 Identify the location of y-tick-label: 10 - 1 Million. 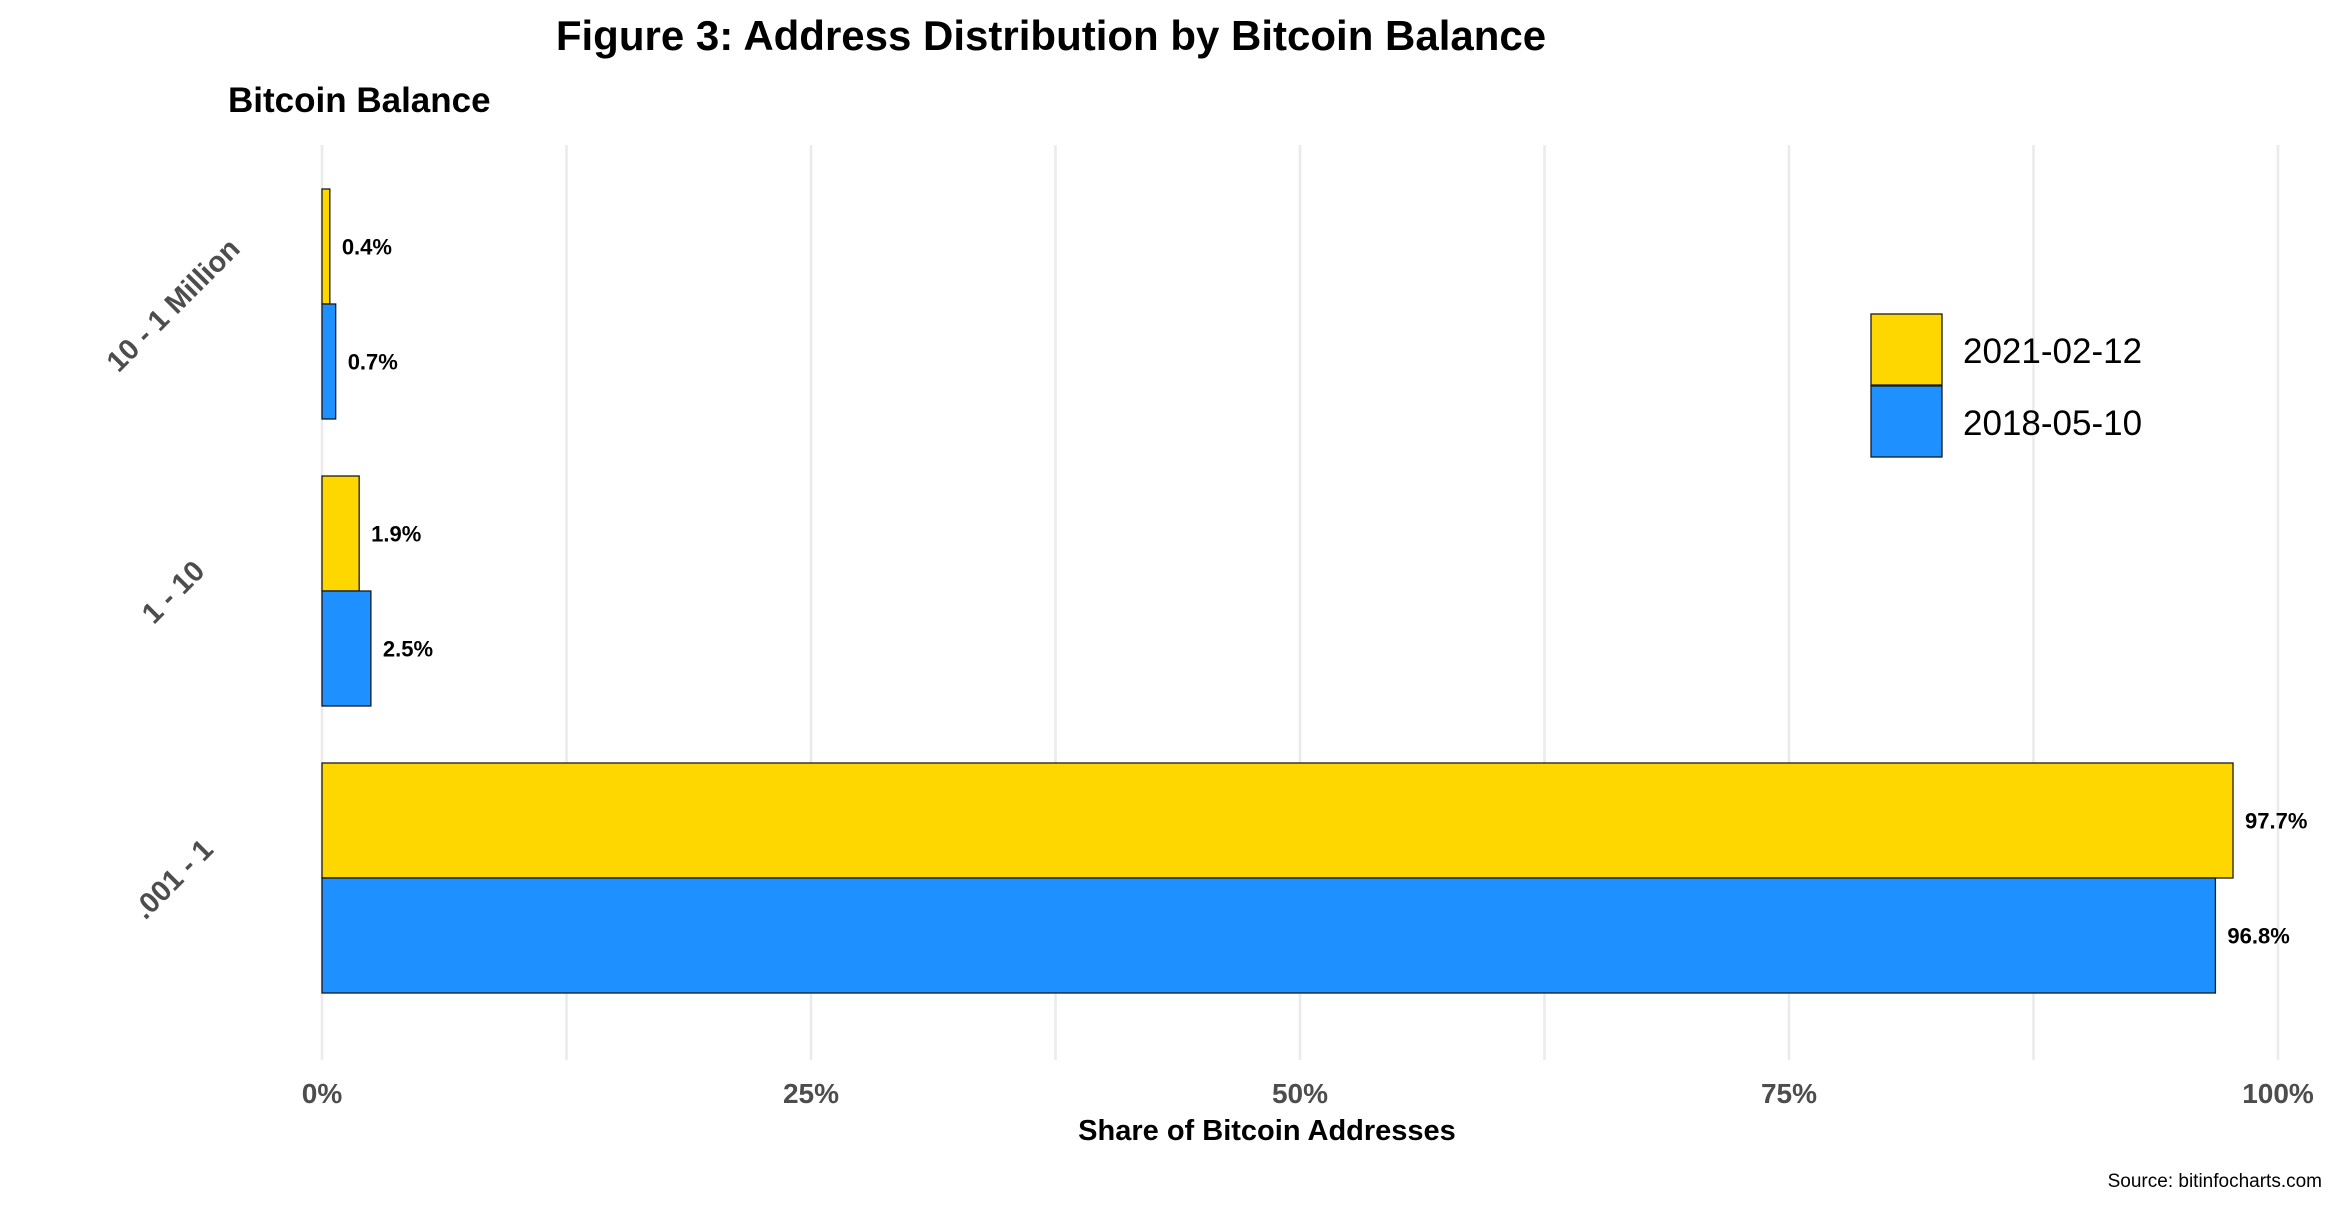
(174, 306).